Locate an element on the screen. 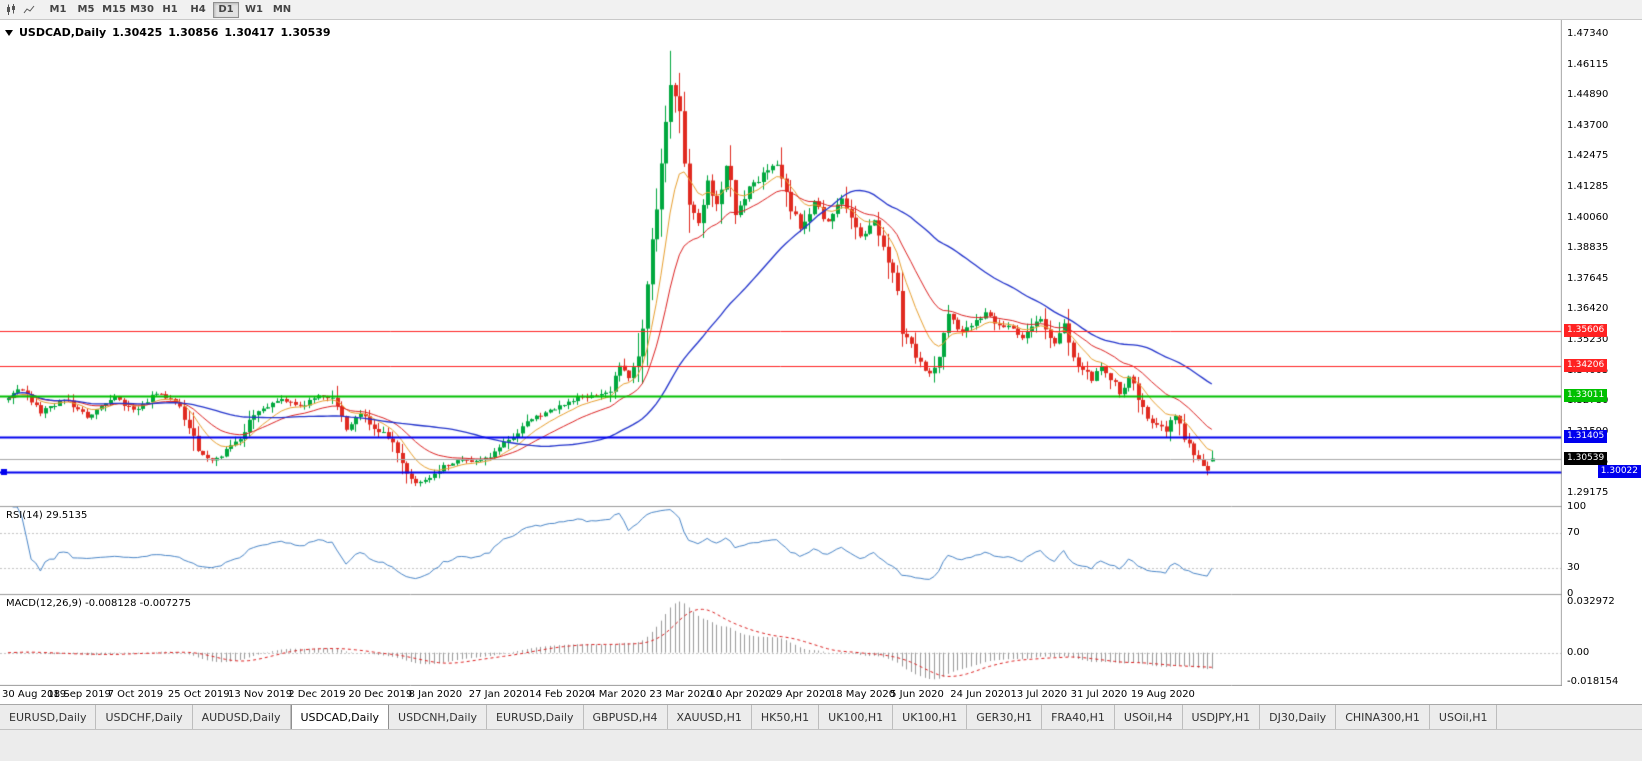 Image resolution: width=1642 pixels, height=761 pixels. price-axis-tick: 1.46115 is located at coordinates (1588, 64).